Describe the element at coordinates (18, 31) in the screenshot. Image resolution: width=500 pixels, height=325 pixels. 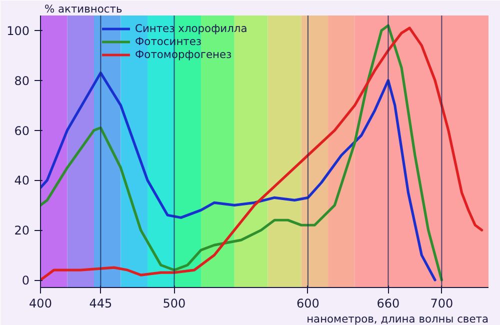
I see `y-tick-label: 100` at that location.